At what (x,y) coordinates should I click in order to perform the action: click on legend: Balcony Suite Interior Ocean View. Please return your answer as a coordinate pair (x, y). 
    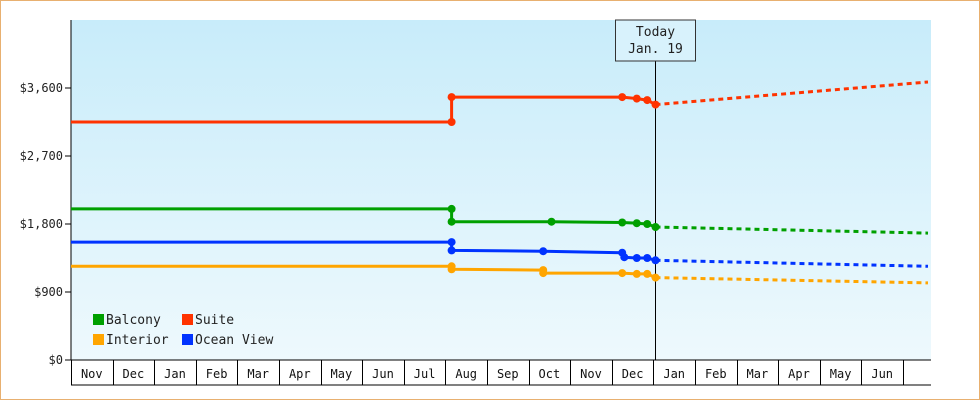
    Looking at the image, I should click on (183, 330).